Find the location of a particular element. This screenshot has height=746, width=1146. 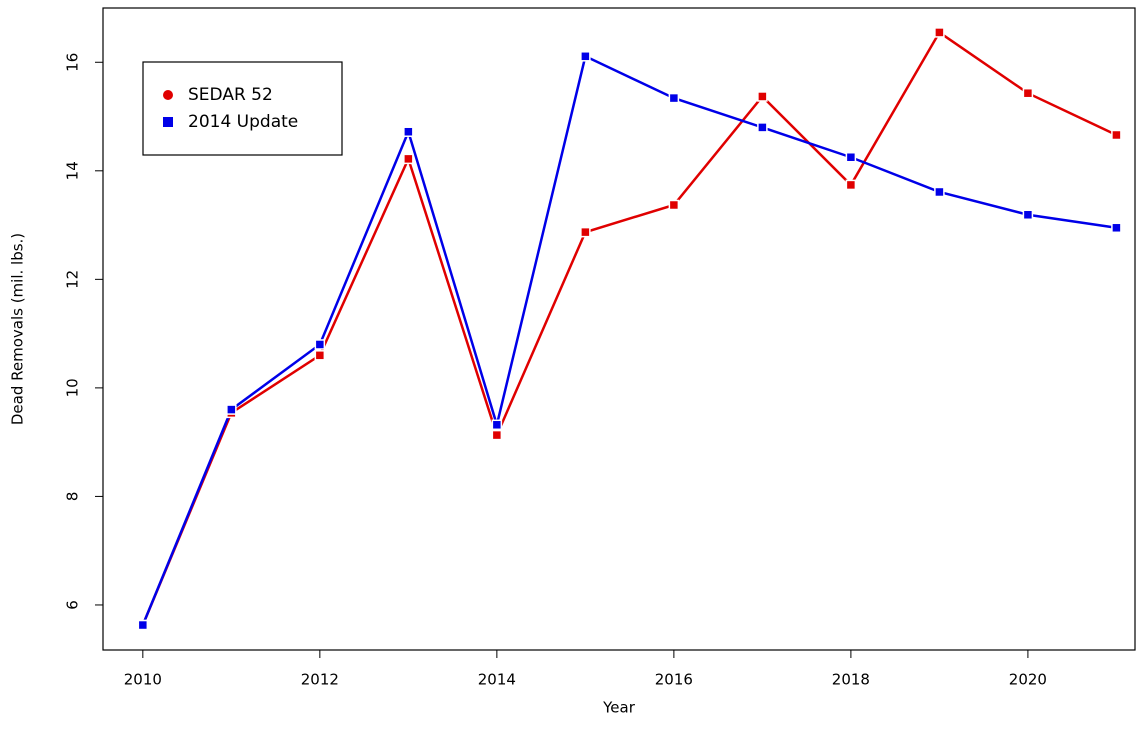

x-tick-label: 2012 is located at coordinates (320, 680).